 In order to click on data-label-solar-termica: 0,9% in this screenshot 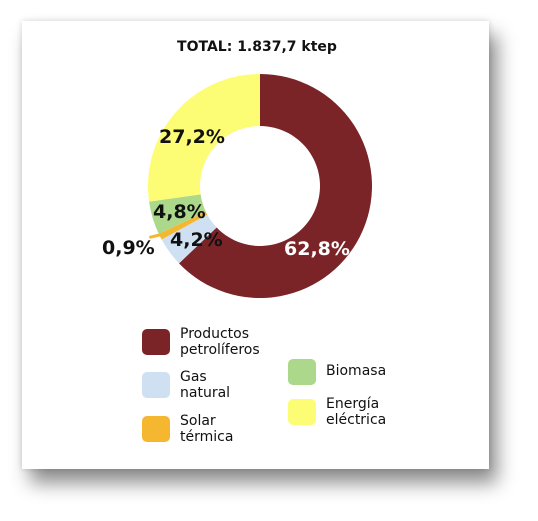, I will do `click(128, 248)`.